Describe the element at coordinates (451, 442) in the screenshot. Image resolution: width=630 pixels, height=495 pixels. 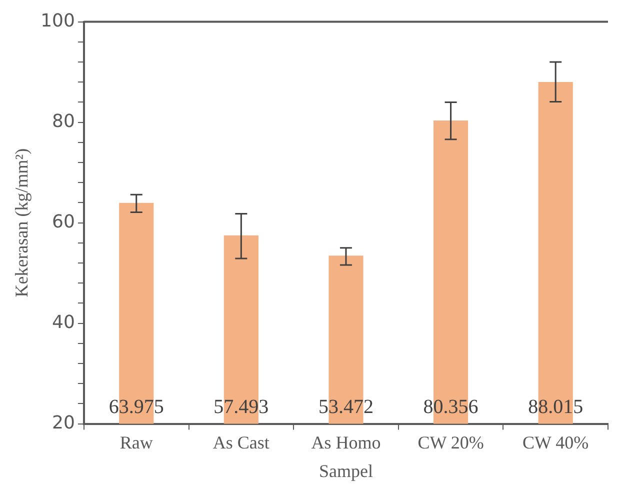
I see `x-tick-label: CW 20%` at that location.